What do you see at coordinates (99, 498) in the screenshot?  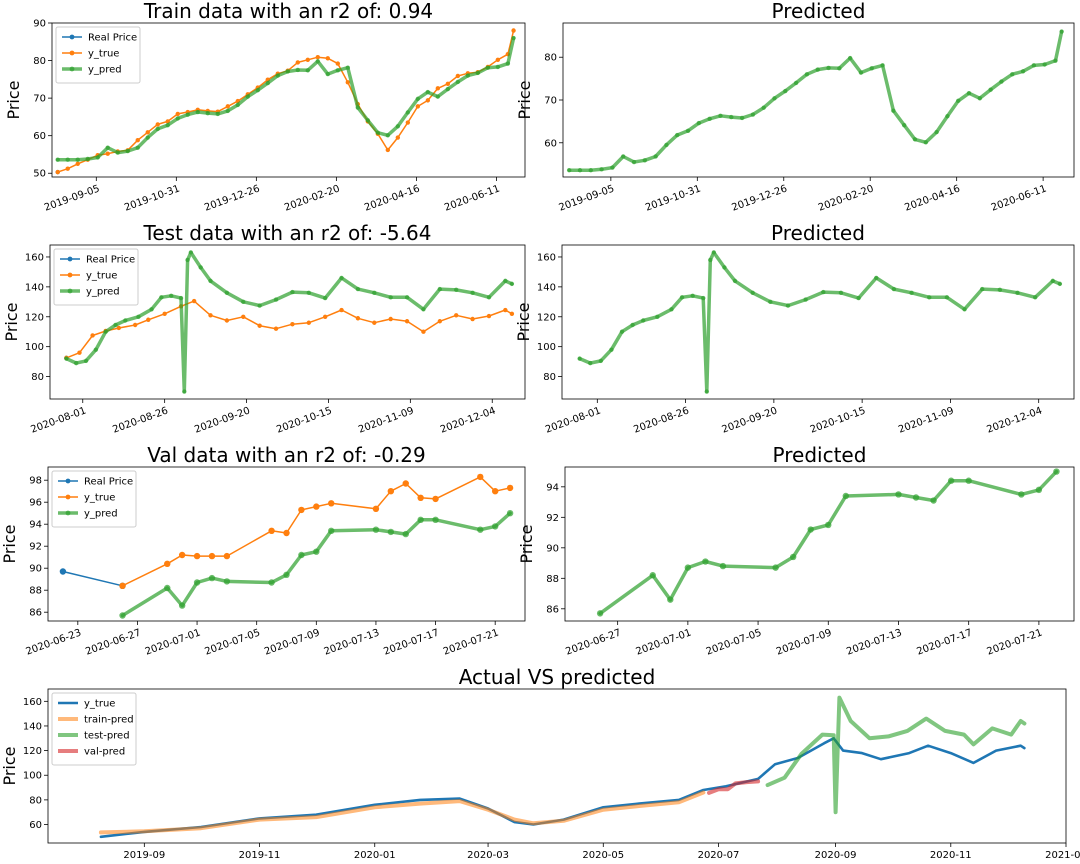 I see `legend-label: y_true` at bounding box center [99, 498].